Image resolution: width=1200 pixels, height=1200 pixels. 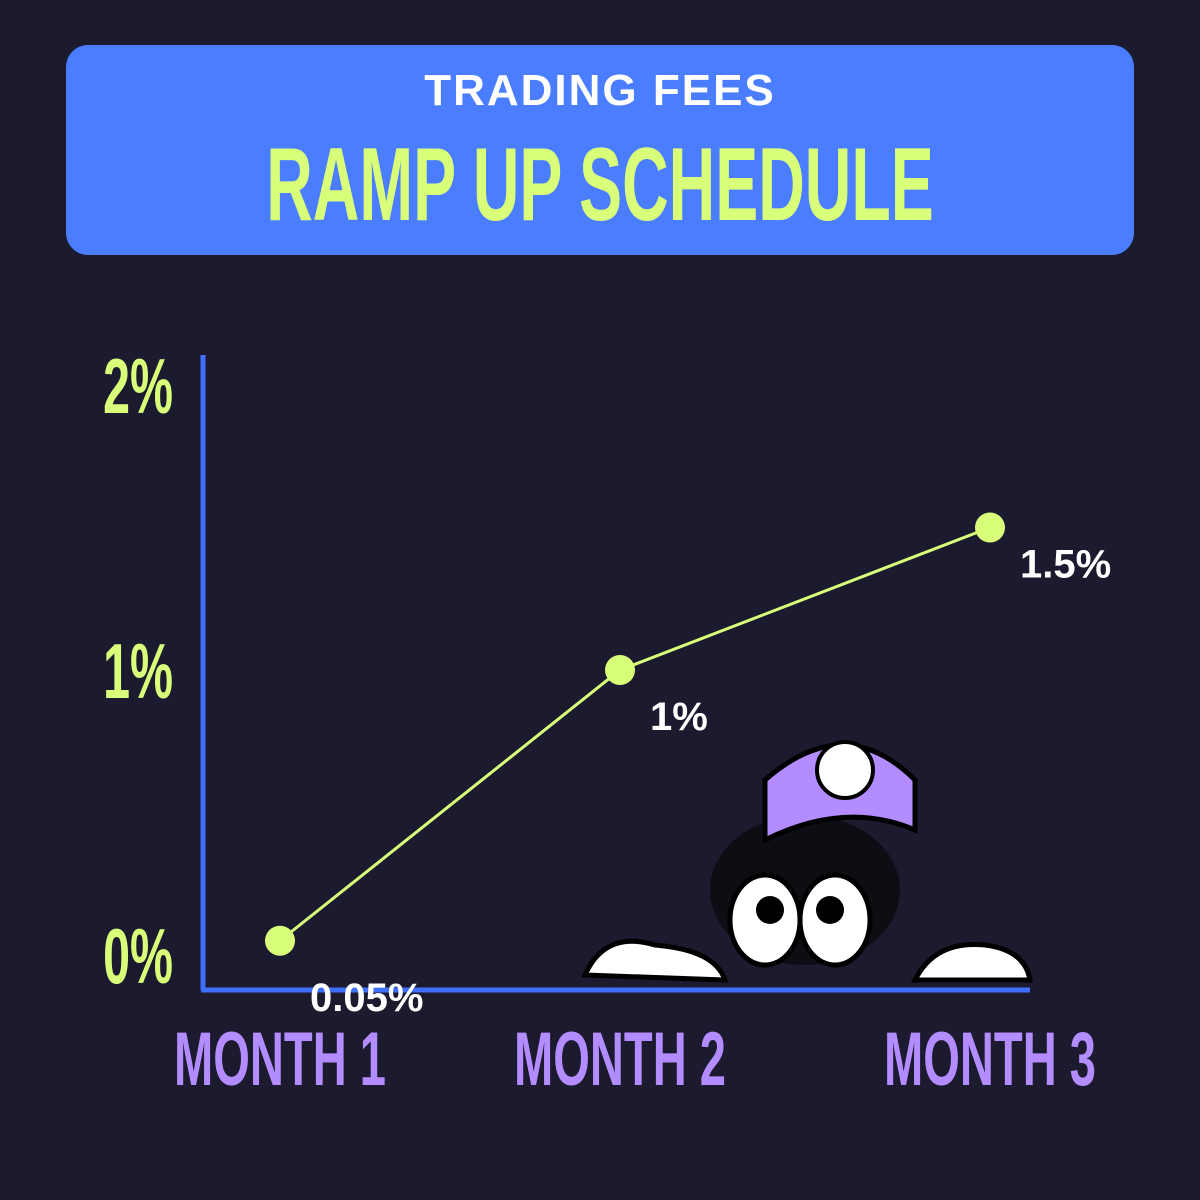 I want to click on y-tick: 2%, so click(x=138, y=386).